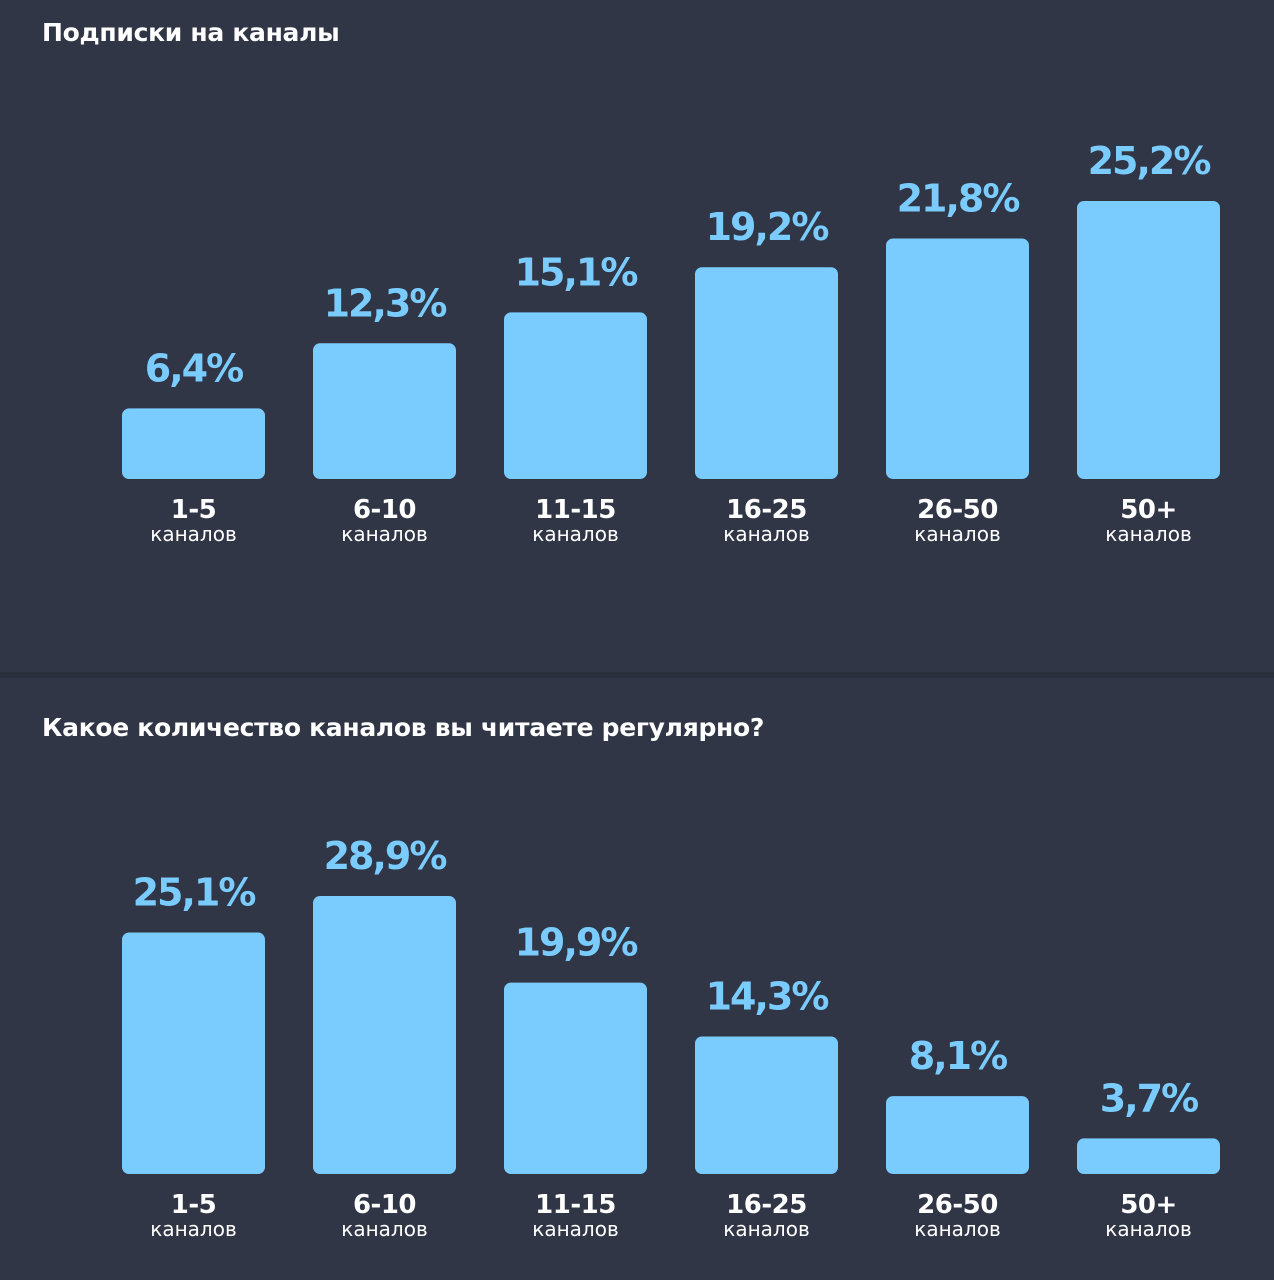 This screenshot has height=1280, width=1274. Describe the element at coordinates (958, 1056) in the screenshot. I see `value-label: 8,1%` at that location.